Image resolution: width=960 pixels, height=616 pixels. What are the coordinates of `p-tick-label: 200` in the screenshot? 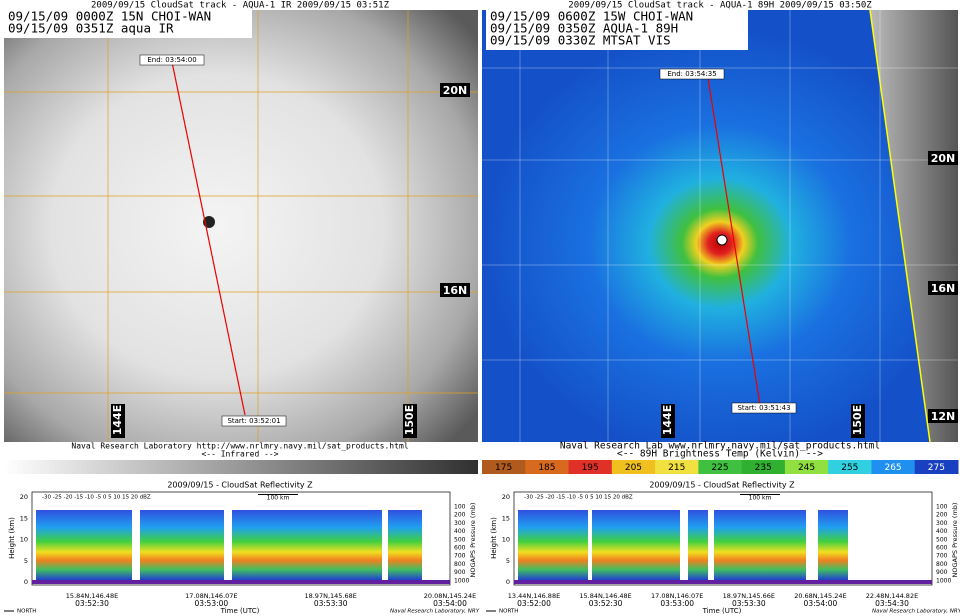 It's located at (460, 515).